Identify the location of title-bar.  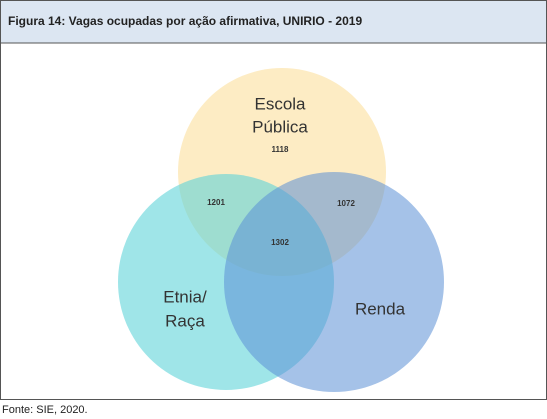
(273, 22).